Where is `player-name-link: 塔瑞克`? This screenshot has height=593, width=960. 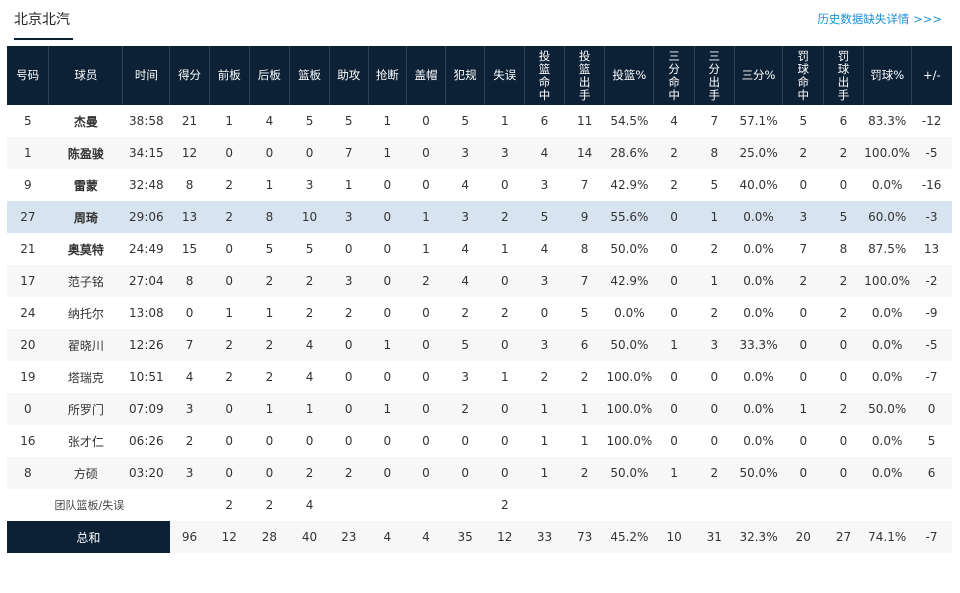 player-name-link: 塔瑞克 is located at coordinates (85, 377).